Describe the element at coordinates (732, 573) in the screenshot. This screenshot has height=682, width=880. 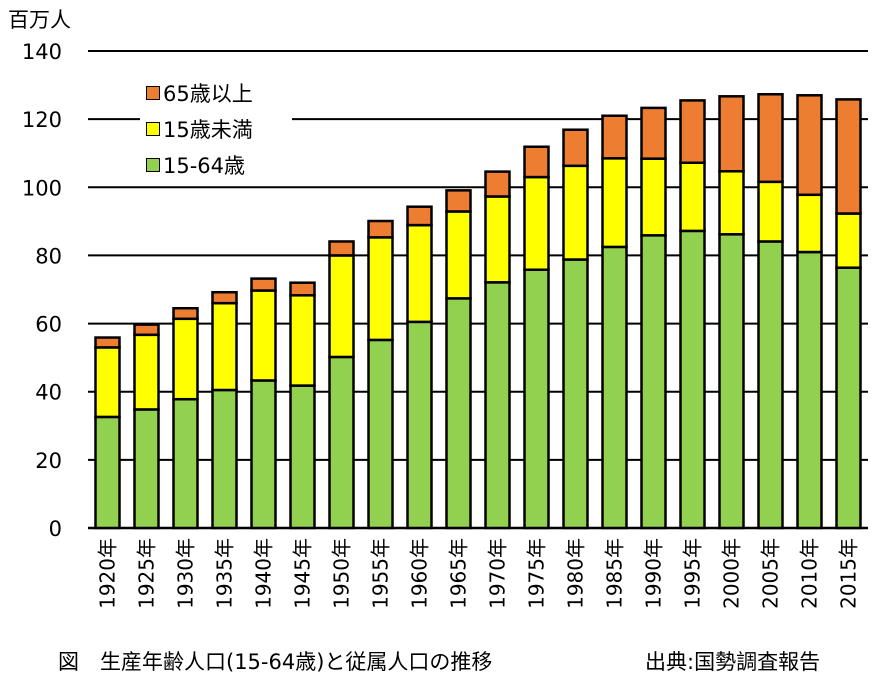
I see `x-tick-label: 2000年` at that location.